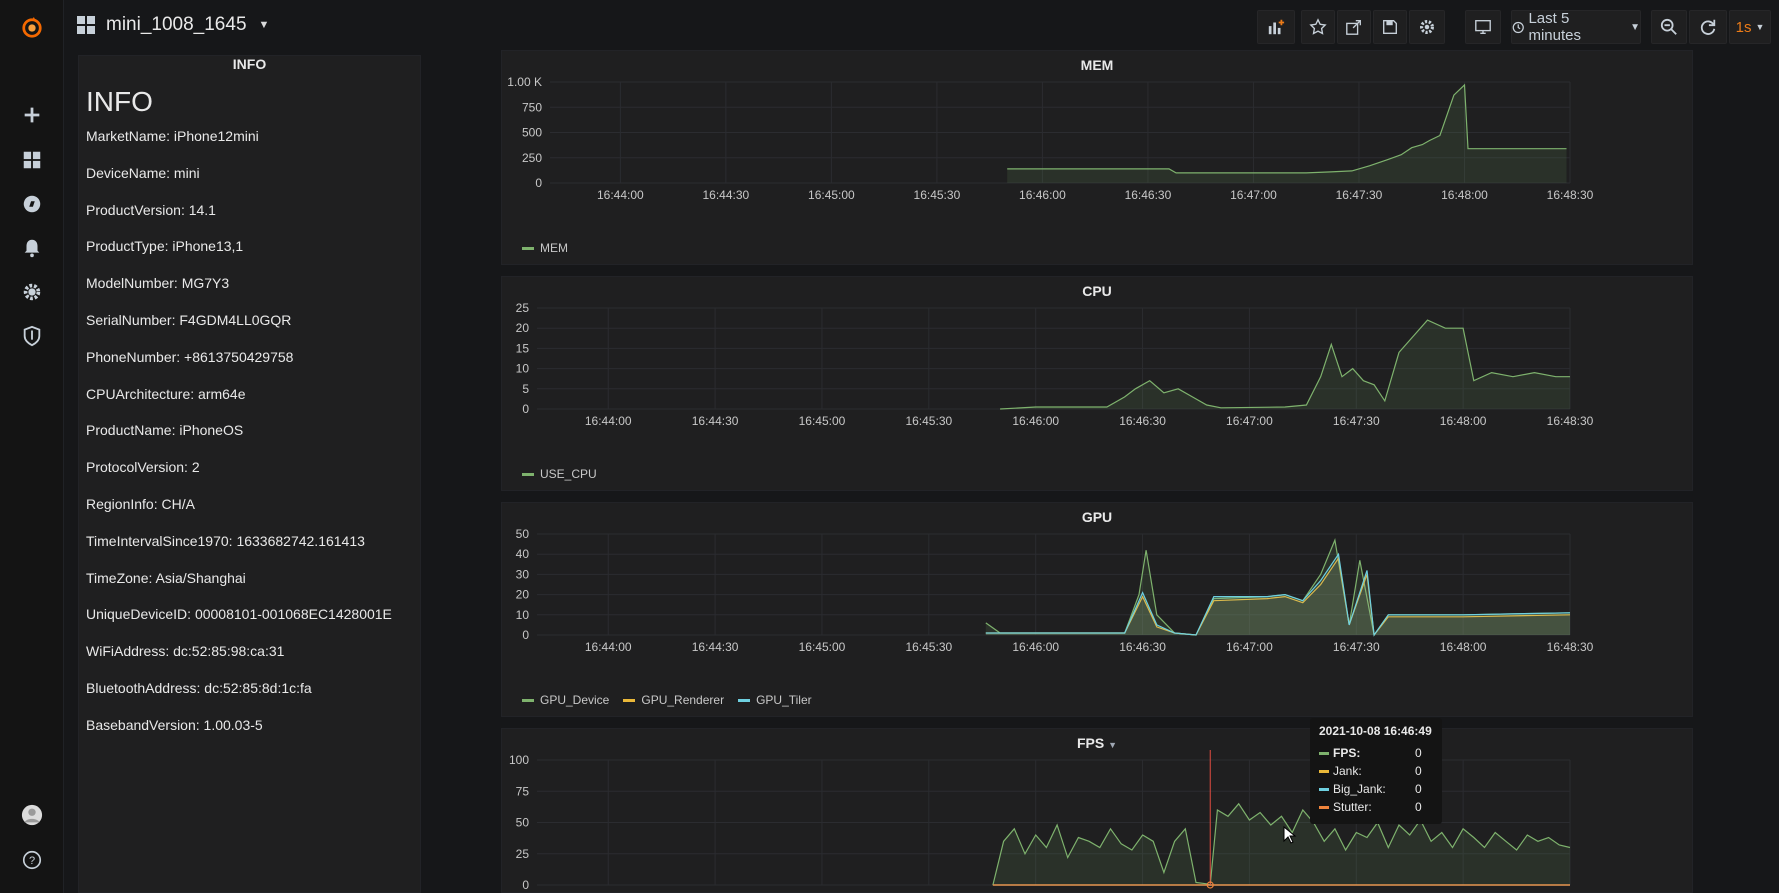 The image size is (1779, 893). What do you see at coordinates (523, 791) in the screenshot?
I see `y-tick-label: 75` at bounding box center [523, 791].